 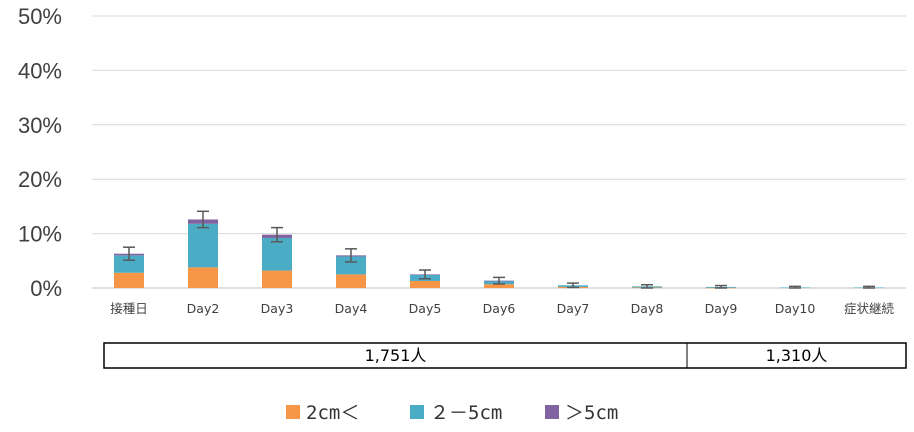 I want to click on x-tick-label: Day5, so click(x=425, y=308).